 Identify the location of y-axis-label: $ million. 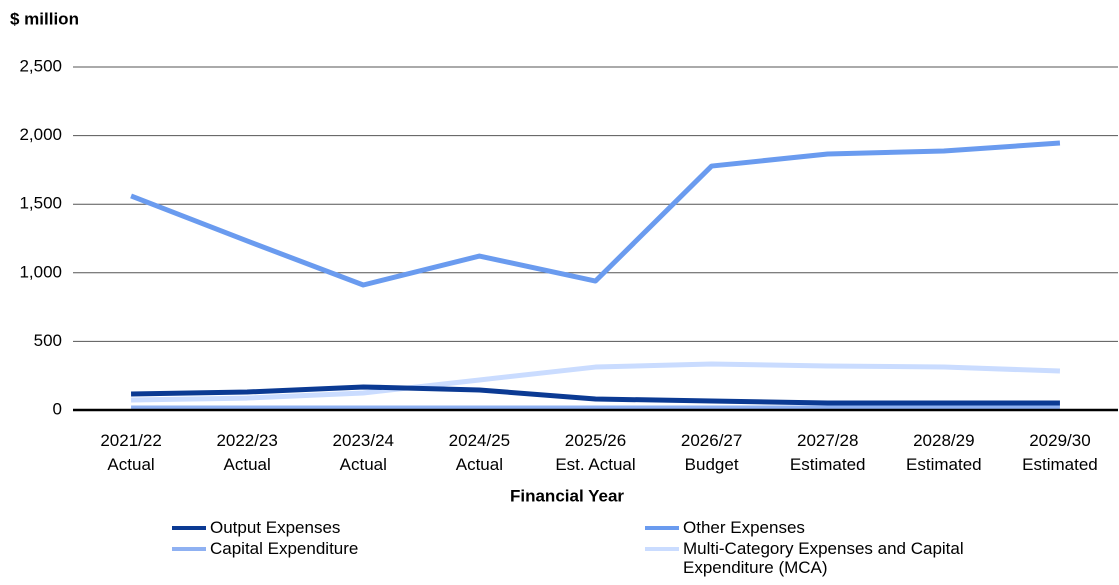
(44, 18).